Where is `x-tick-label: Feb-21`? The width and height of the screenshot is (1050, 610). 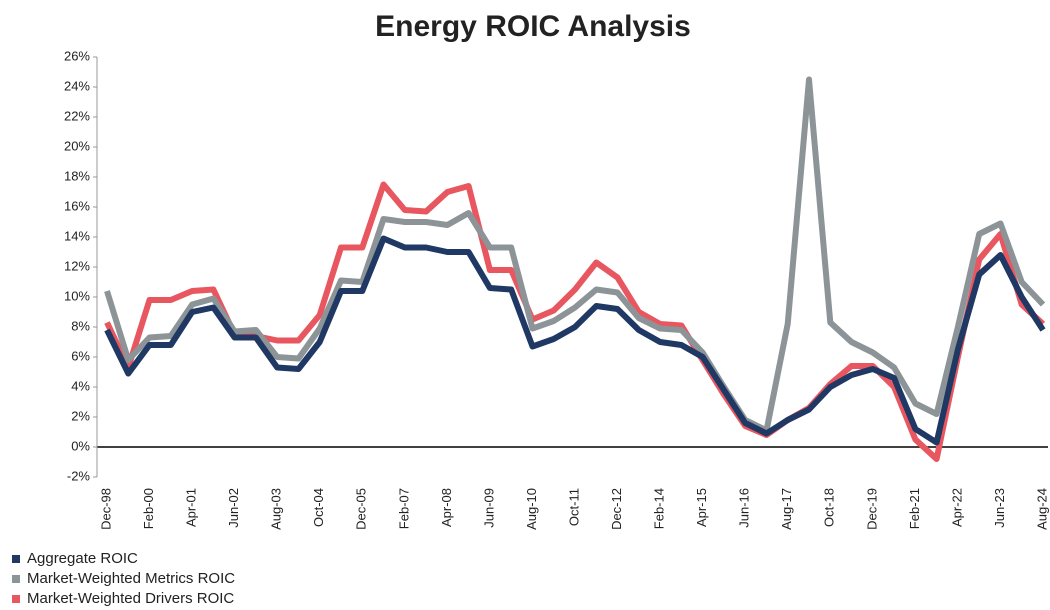
x-tick-label: Feb-21 is located at coordinates (914, 508).